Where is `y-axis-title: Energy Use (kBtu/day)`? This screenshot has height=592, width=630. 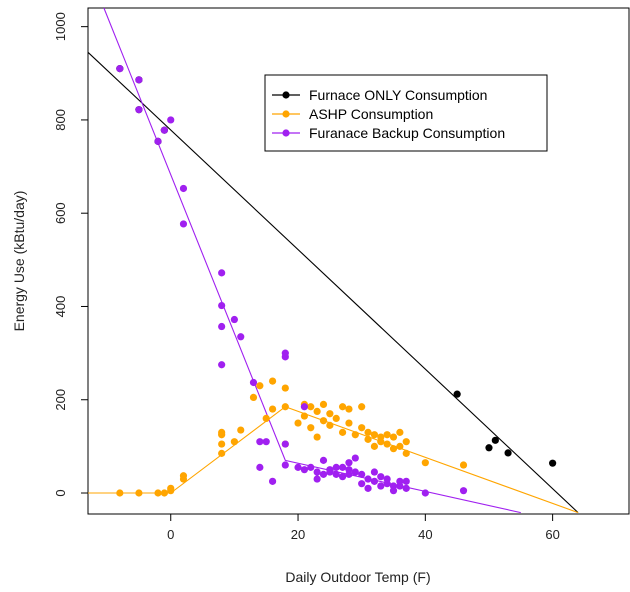
y-axis-title: Energy Use (kBtu/day) is located at coordinates (19, 261).